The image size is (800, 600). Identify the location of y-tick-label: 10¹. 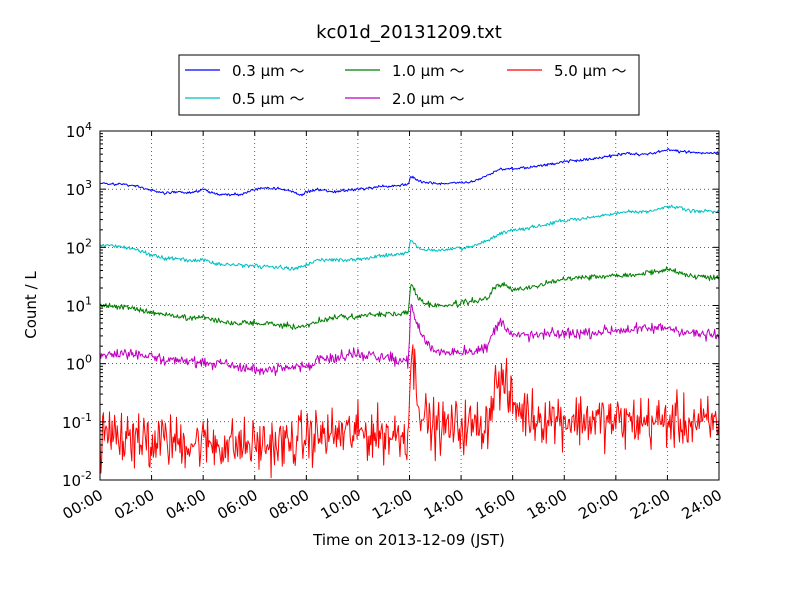
(79, 305).